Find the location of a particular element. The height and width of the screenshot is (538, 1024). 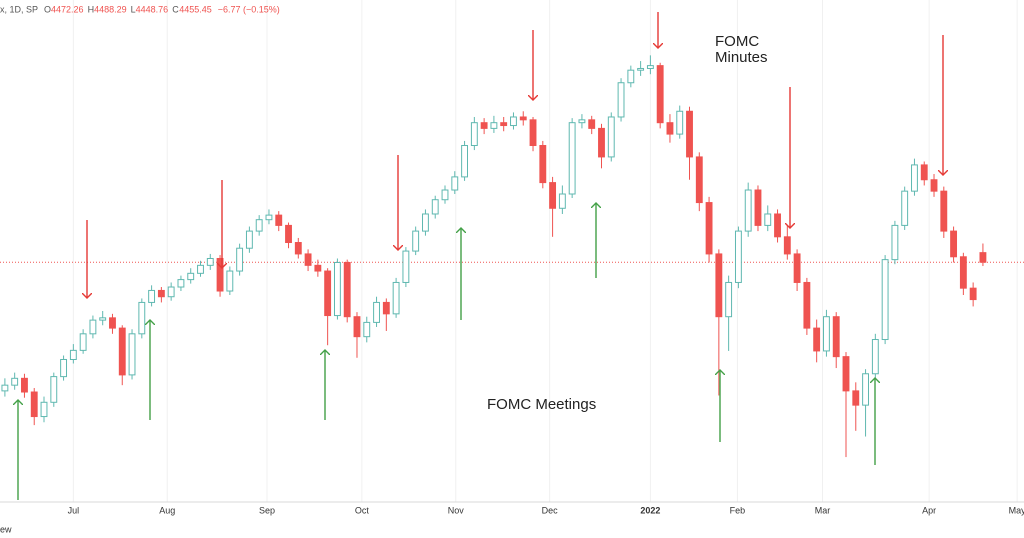

annotation-minutes: Minutes is located at coordinates (741, 57).